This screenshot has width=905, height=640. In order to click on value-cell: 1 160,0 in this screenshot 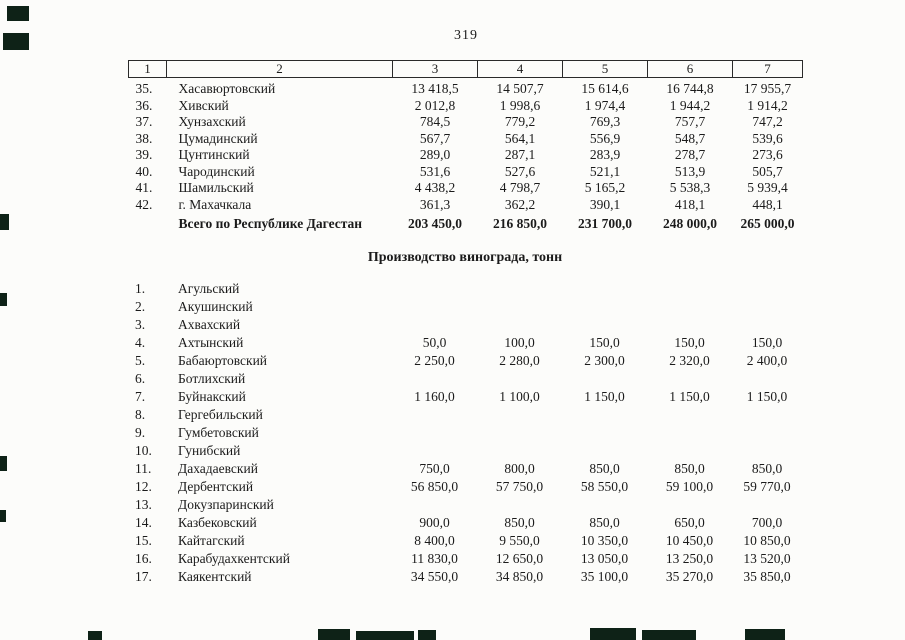, I will do `click(434, 396)`.